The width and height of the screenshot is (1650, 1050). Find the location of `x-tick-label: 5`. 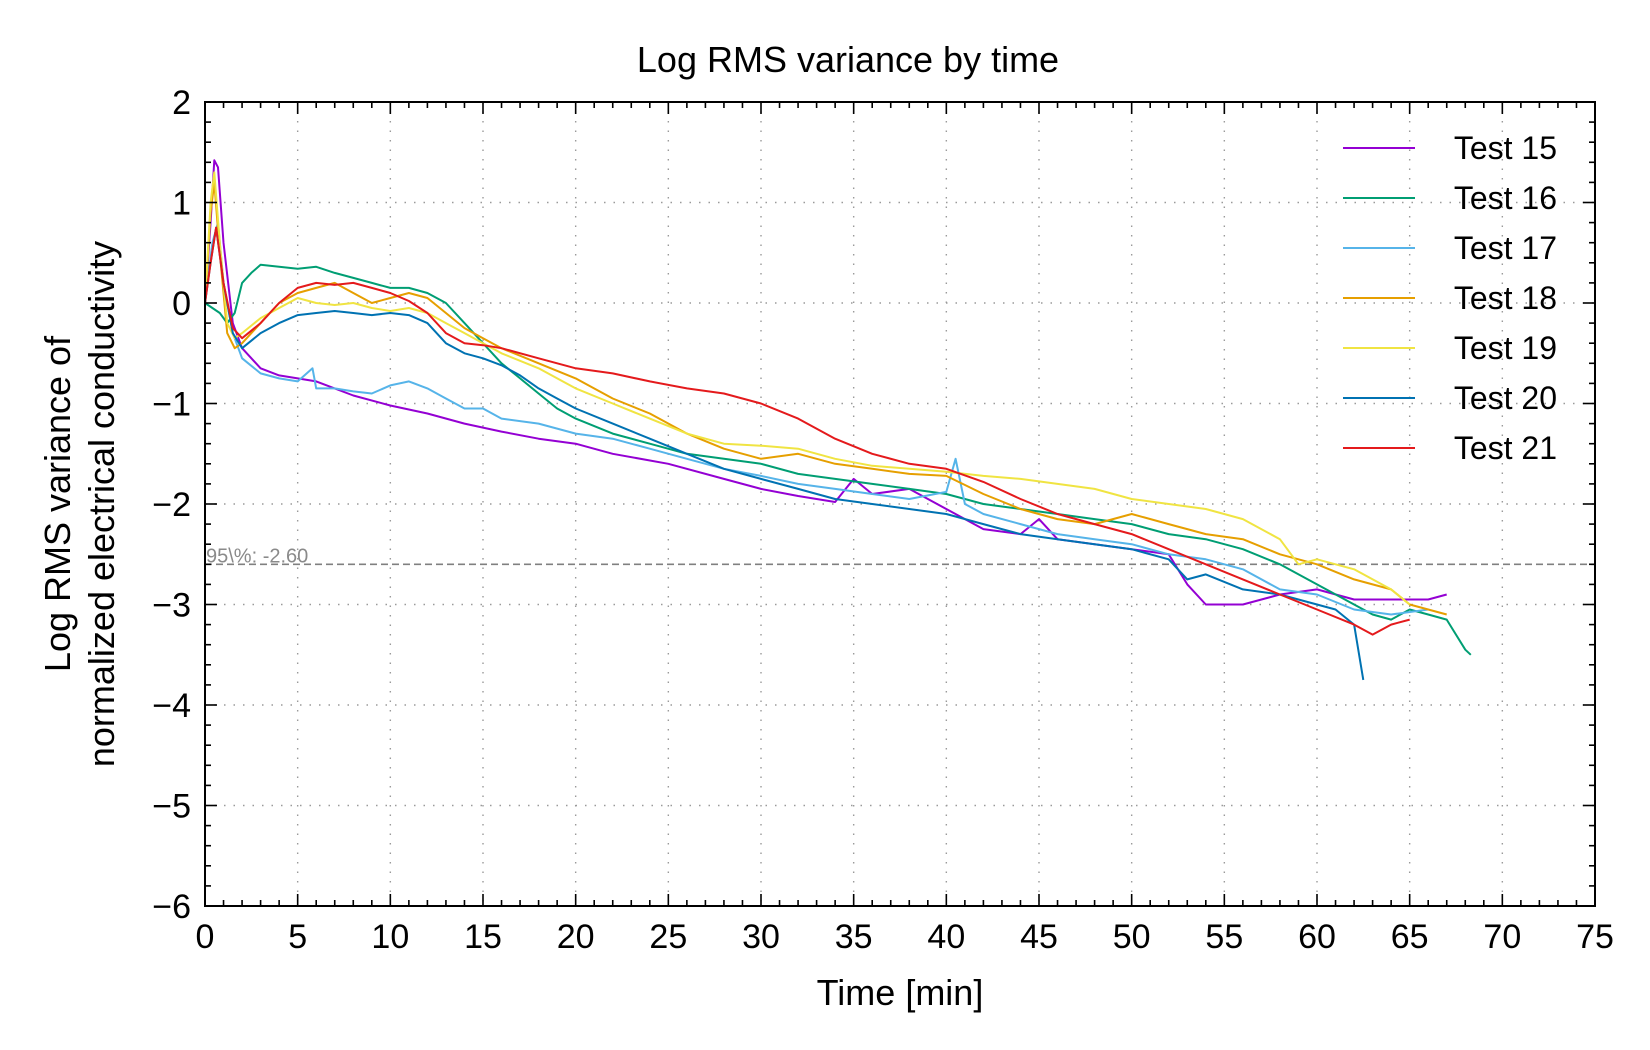

x-tick-label: 5 is located at coordinates (297, 937).